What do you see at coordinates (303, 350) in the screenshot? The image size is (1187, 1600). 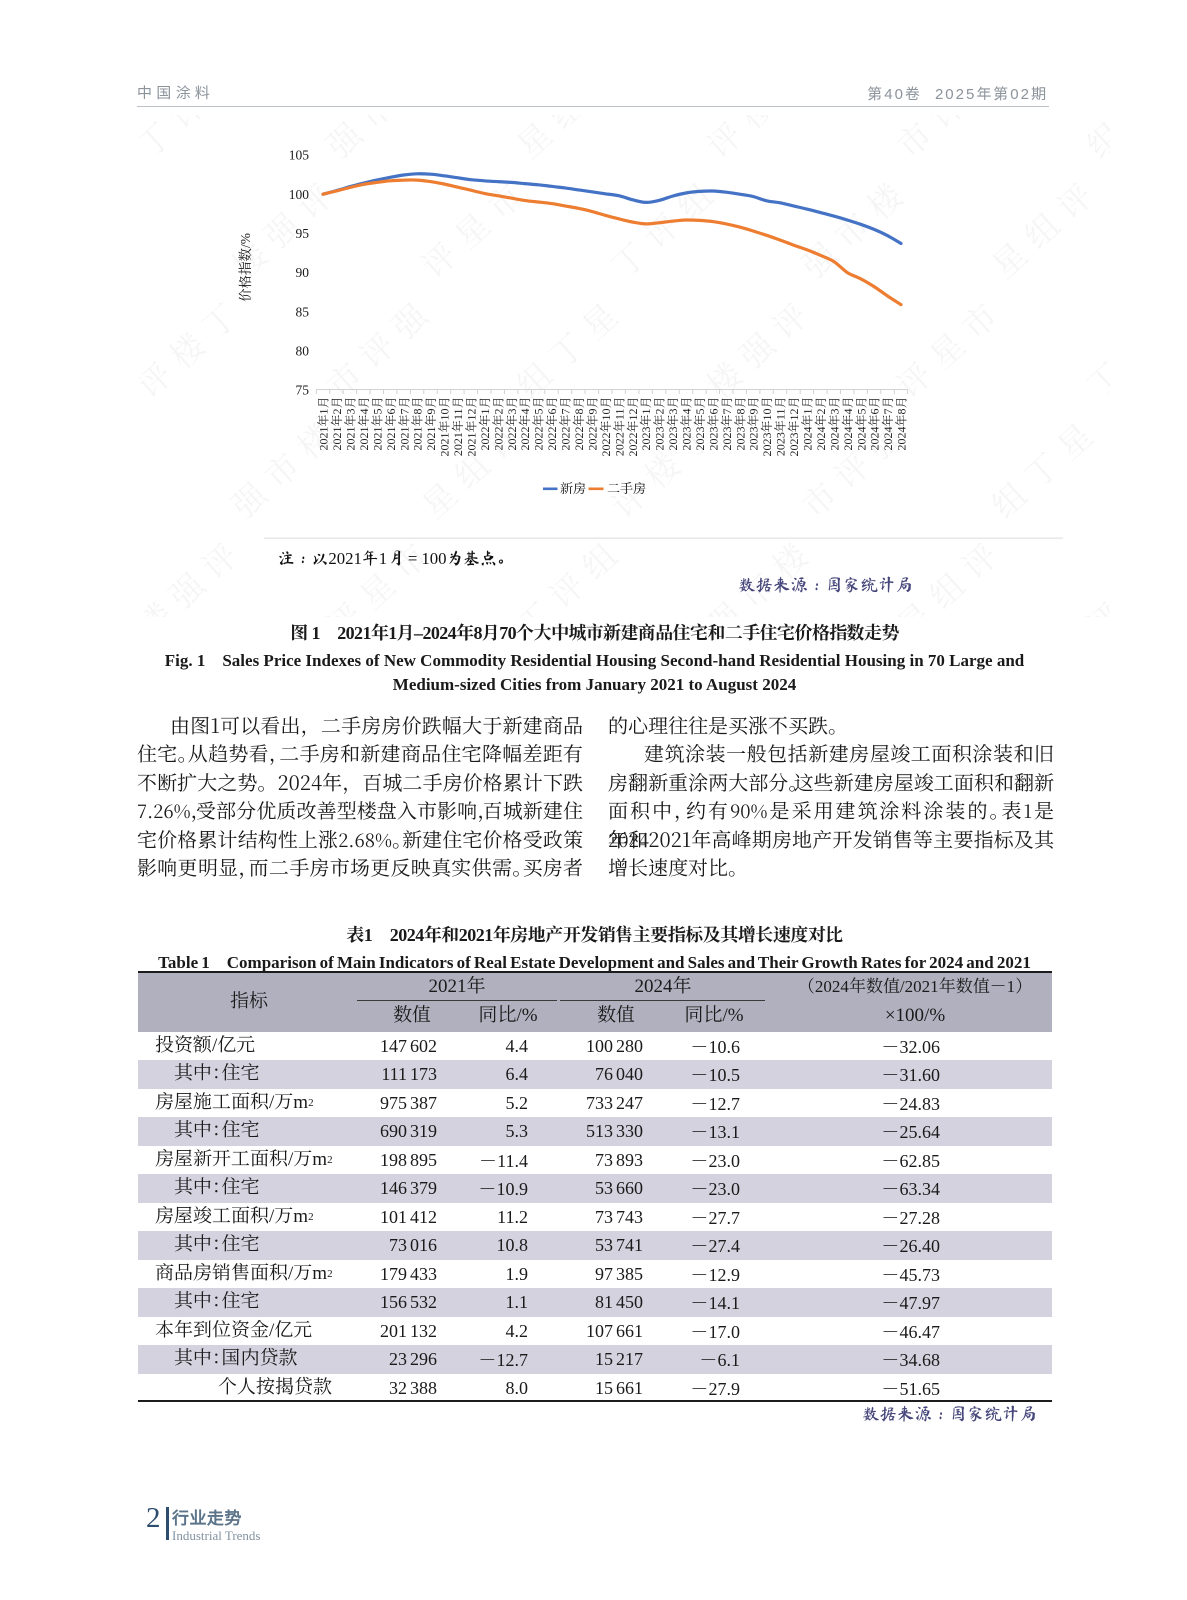 I see `svg-text: 80` at bounding box center [303, 350].